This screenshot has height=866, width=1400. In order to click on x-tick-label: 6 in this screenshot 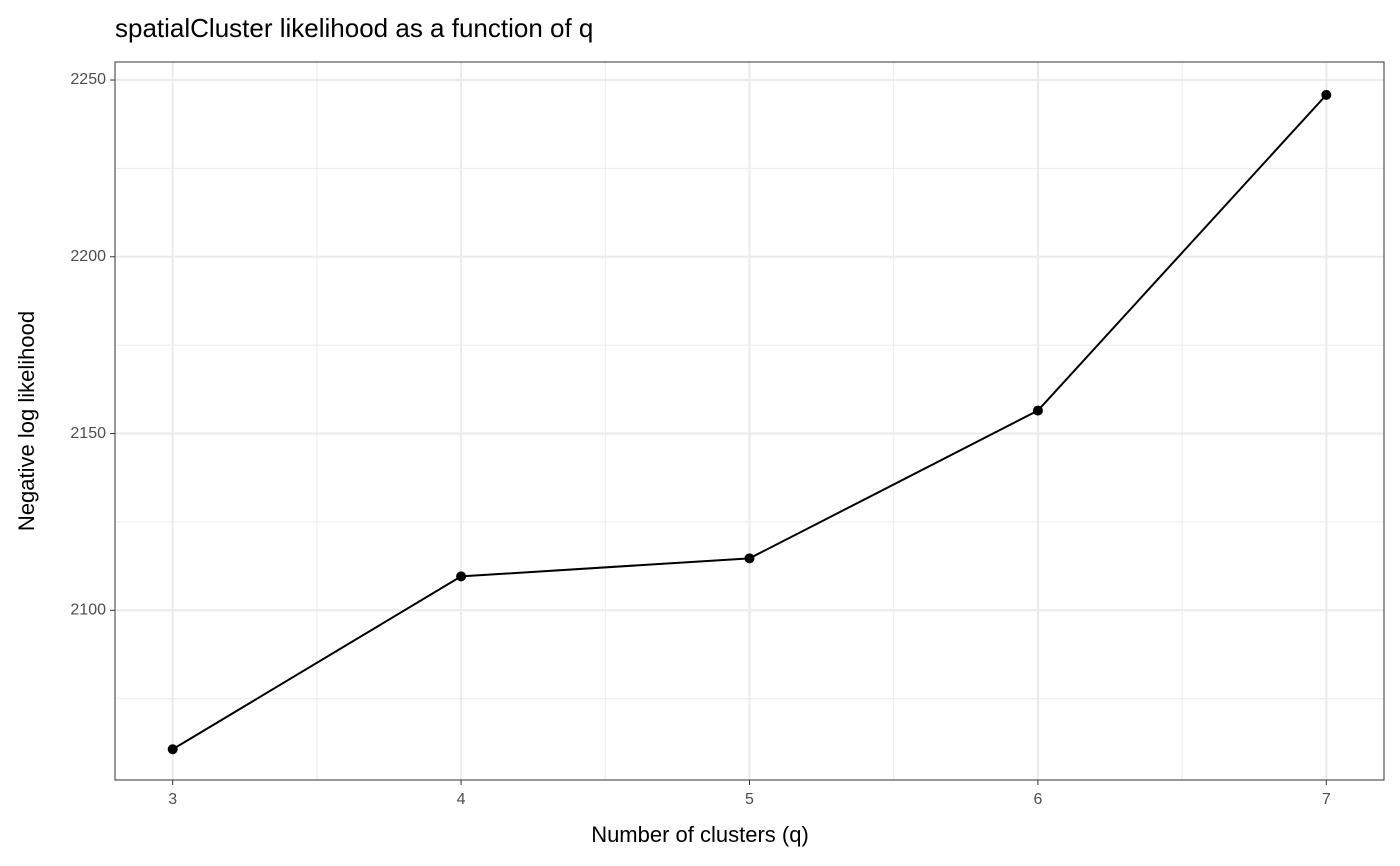, I will do `click(1037, 799)`.